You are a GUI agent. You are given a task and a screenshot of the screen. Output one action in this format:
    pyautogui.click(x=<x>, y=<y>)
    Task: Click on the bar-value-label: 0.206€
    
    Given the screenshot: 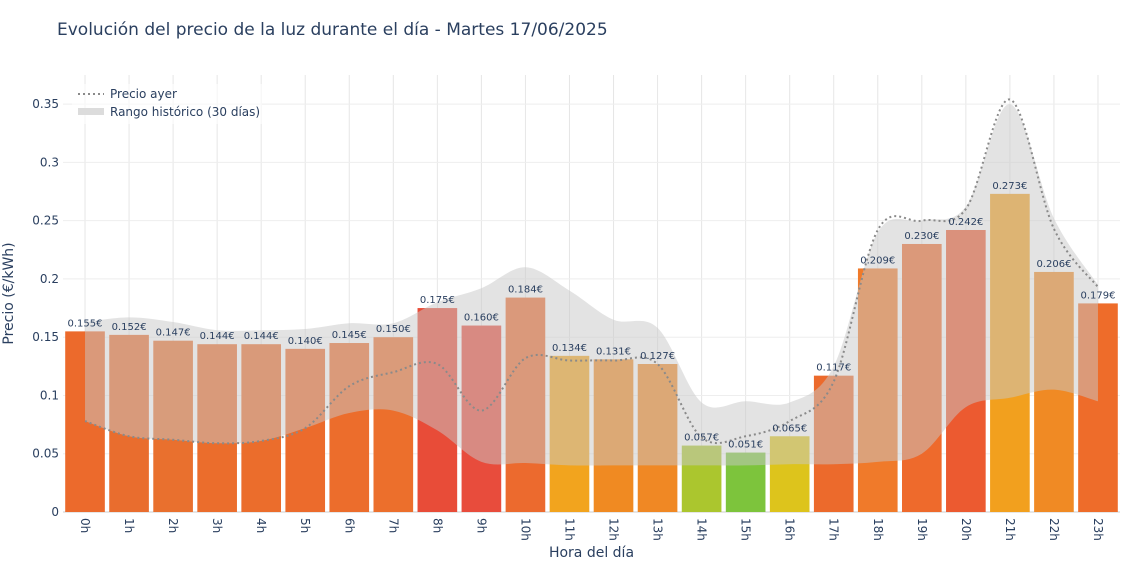 What is the action you would take?
    pyautogui.click(x=1053, y=264)
    